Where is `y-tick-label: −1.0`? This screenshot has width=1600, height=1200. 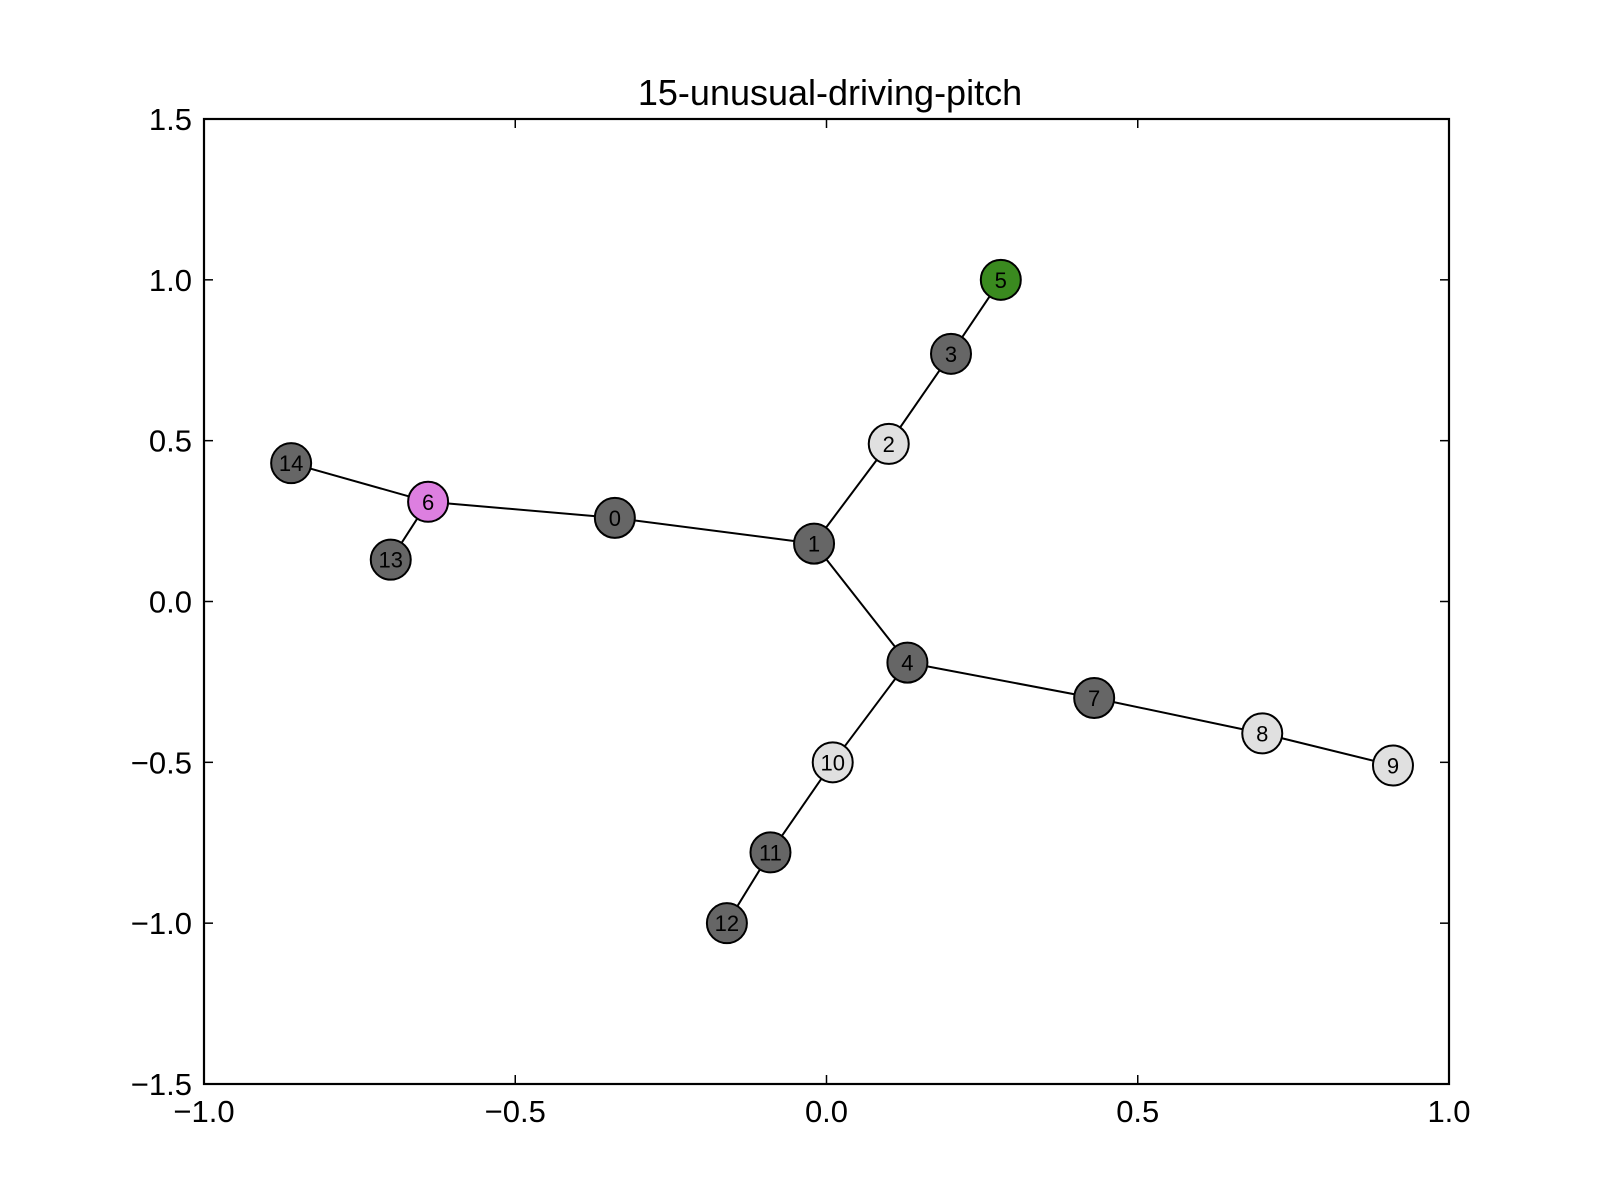 y-tick-label: −1.0 is located at coordinates (161, 923).